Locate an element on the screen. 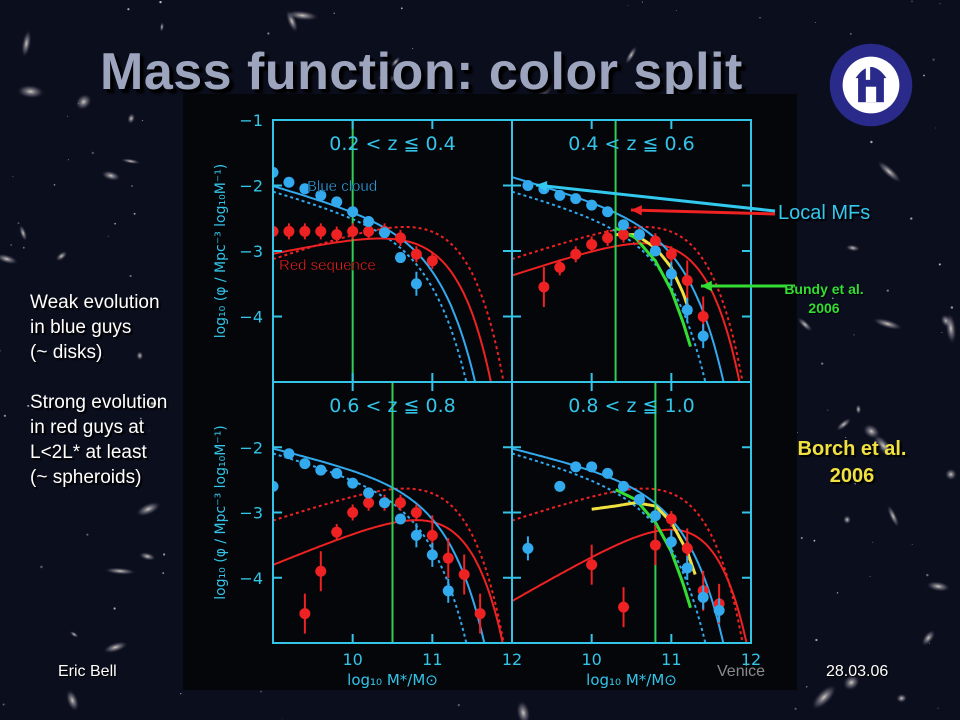 This screenshot has width=960, height=720. borch-fit-line is located at coordinates (644, 538).